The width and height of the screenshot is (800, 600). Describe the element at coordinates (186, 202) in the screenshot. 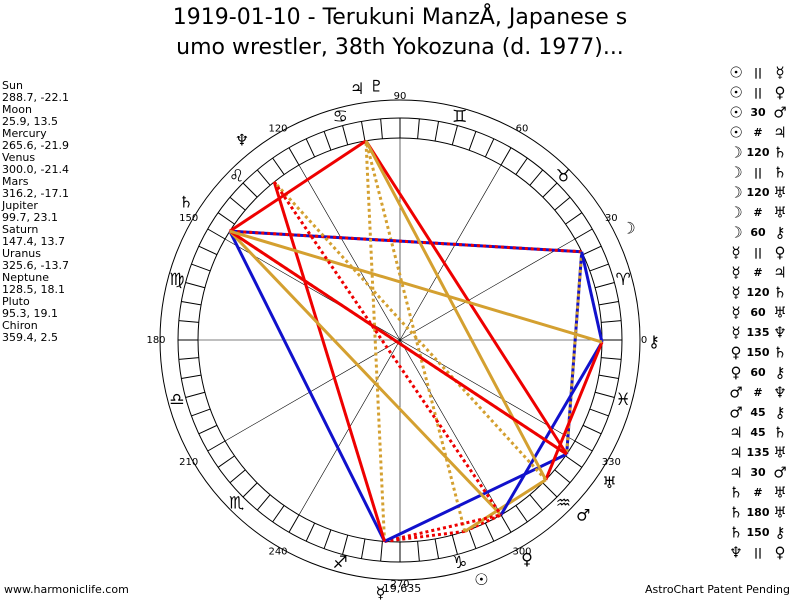

I see `planet-glyph: ♄` at that location.